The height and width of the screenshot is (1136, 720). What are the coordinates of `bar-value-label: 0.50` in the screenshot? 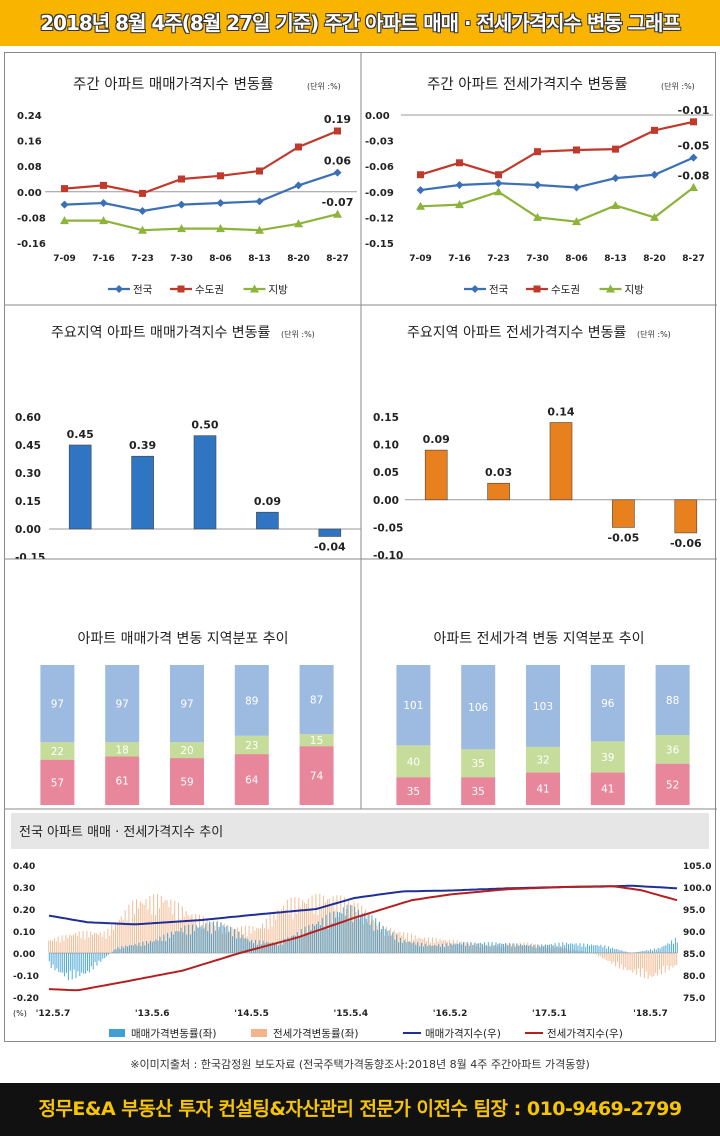 It's located at (204, 425).